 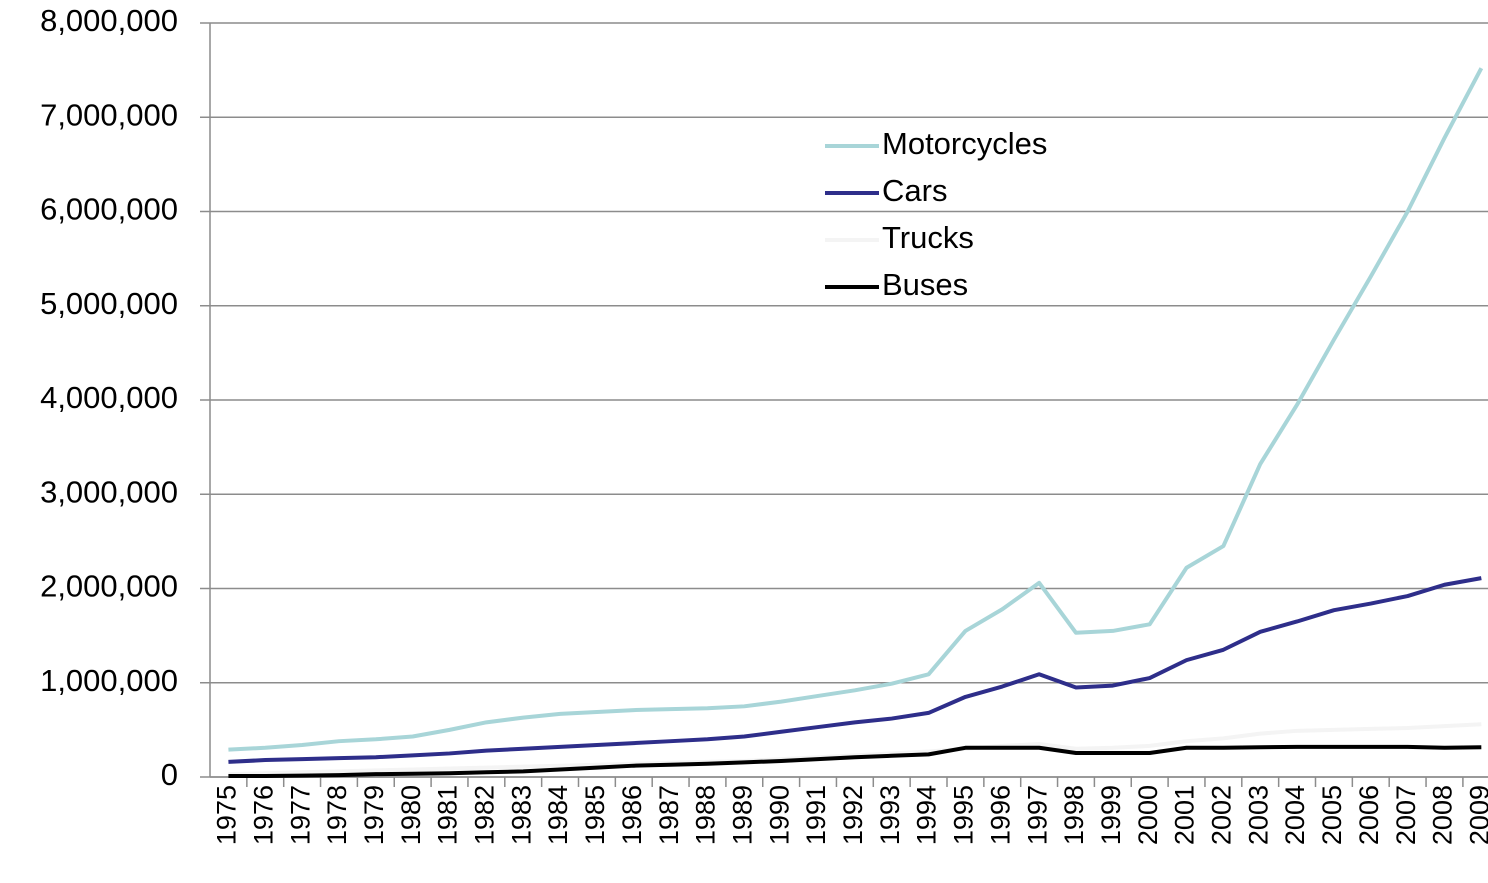 I want to click on x-tick-label: 1997, so click(x=1037, y=815).